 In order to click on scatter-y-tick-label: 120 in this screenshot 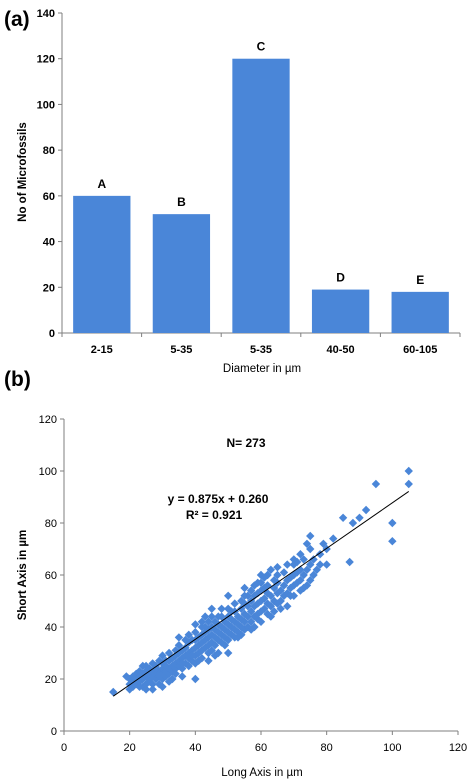, I will do `click(48, 420)`.